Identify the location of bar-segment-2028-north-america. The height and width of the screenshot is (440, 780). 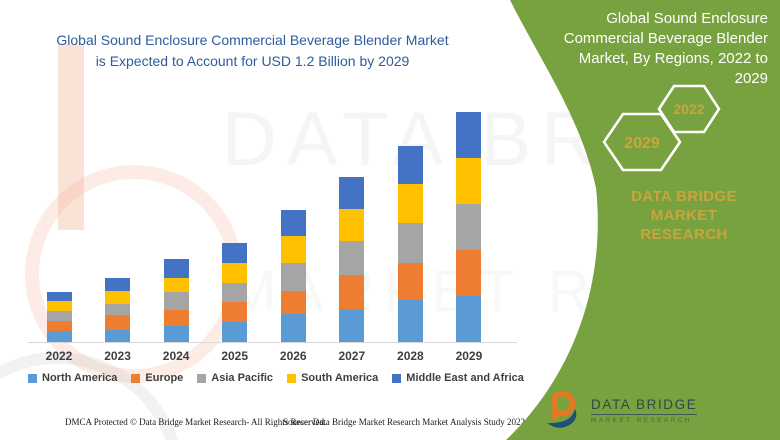
(410, 321).